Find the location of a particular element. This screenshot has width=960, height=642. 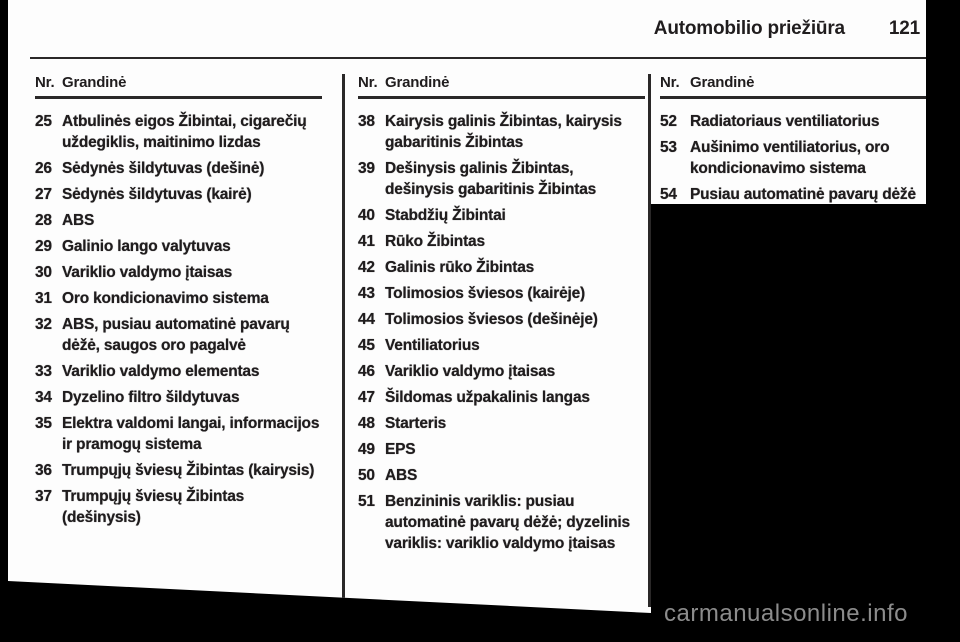

page-header: Automobilio priežiūra 121 is located at coordinates (467, 29).